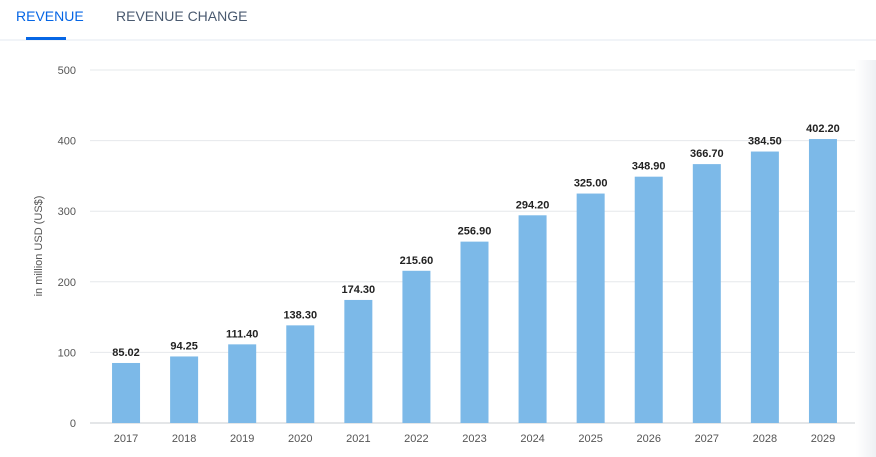 The width and height of the screenshot is (876, 457). I want to click on data-label: 294.20, so click(533, 205).